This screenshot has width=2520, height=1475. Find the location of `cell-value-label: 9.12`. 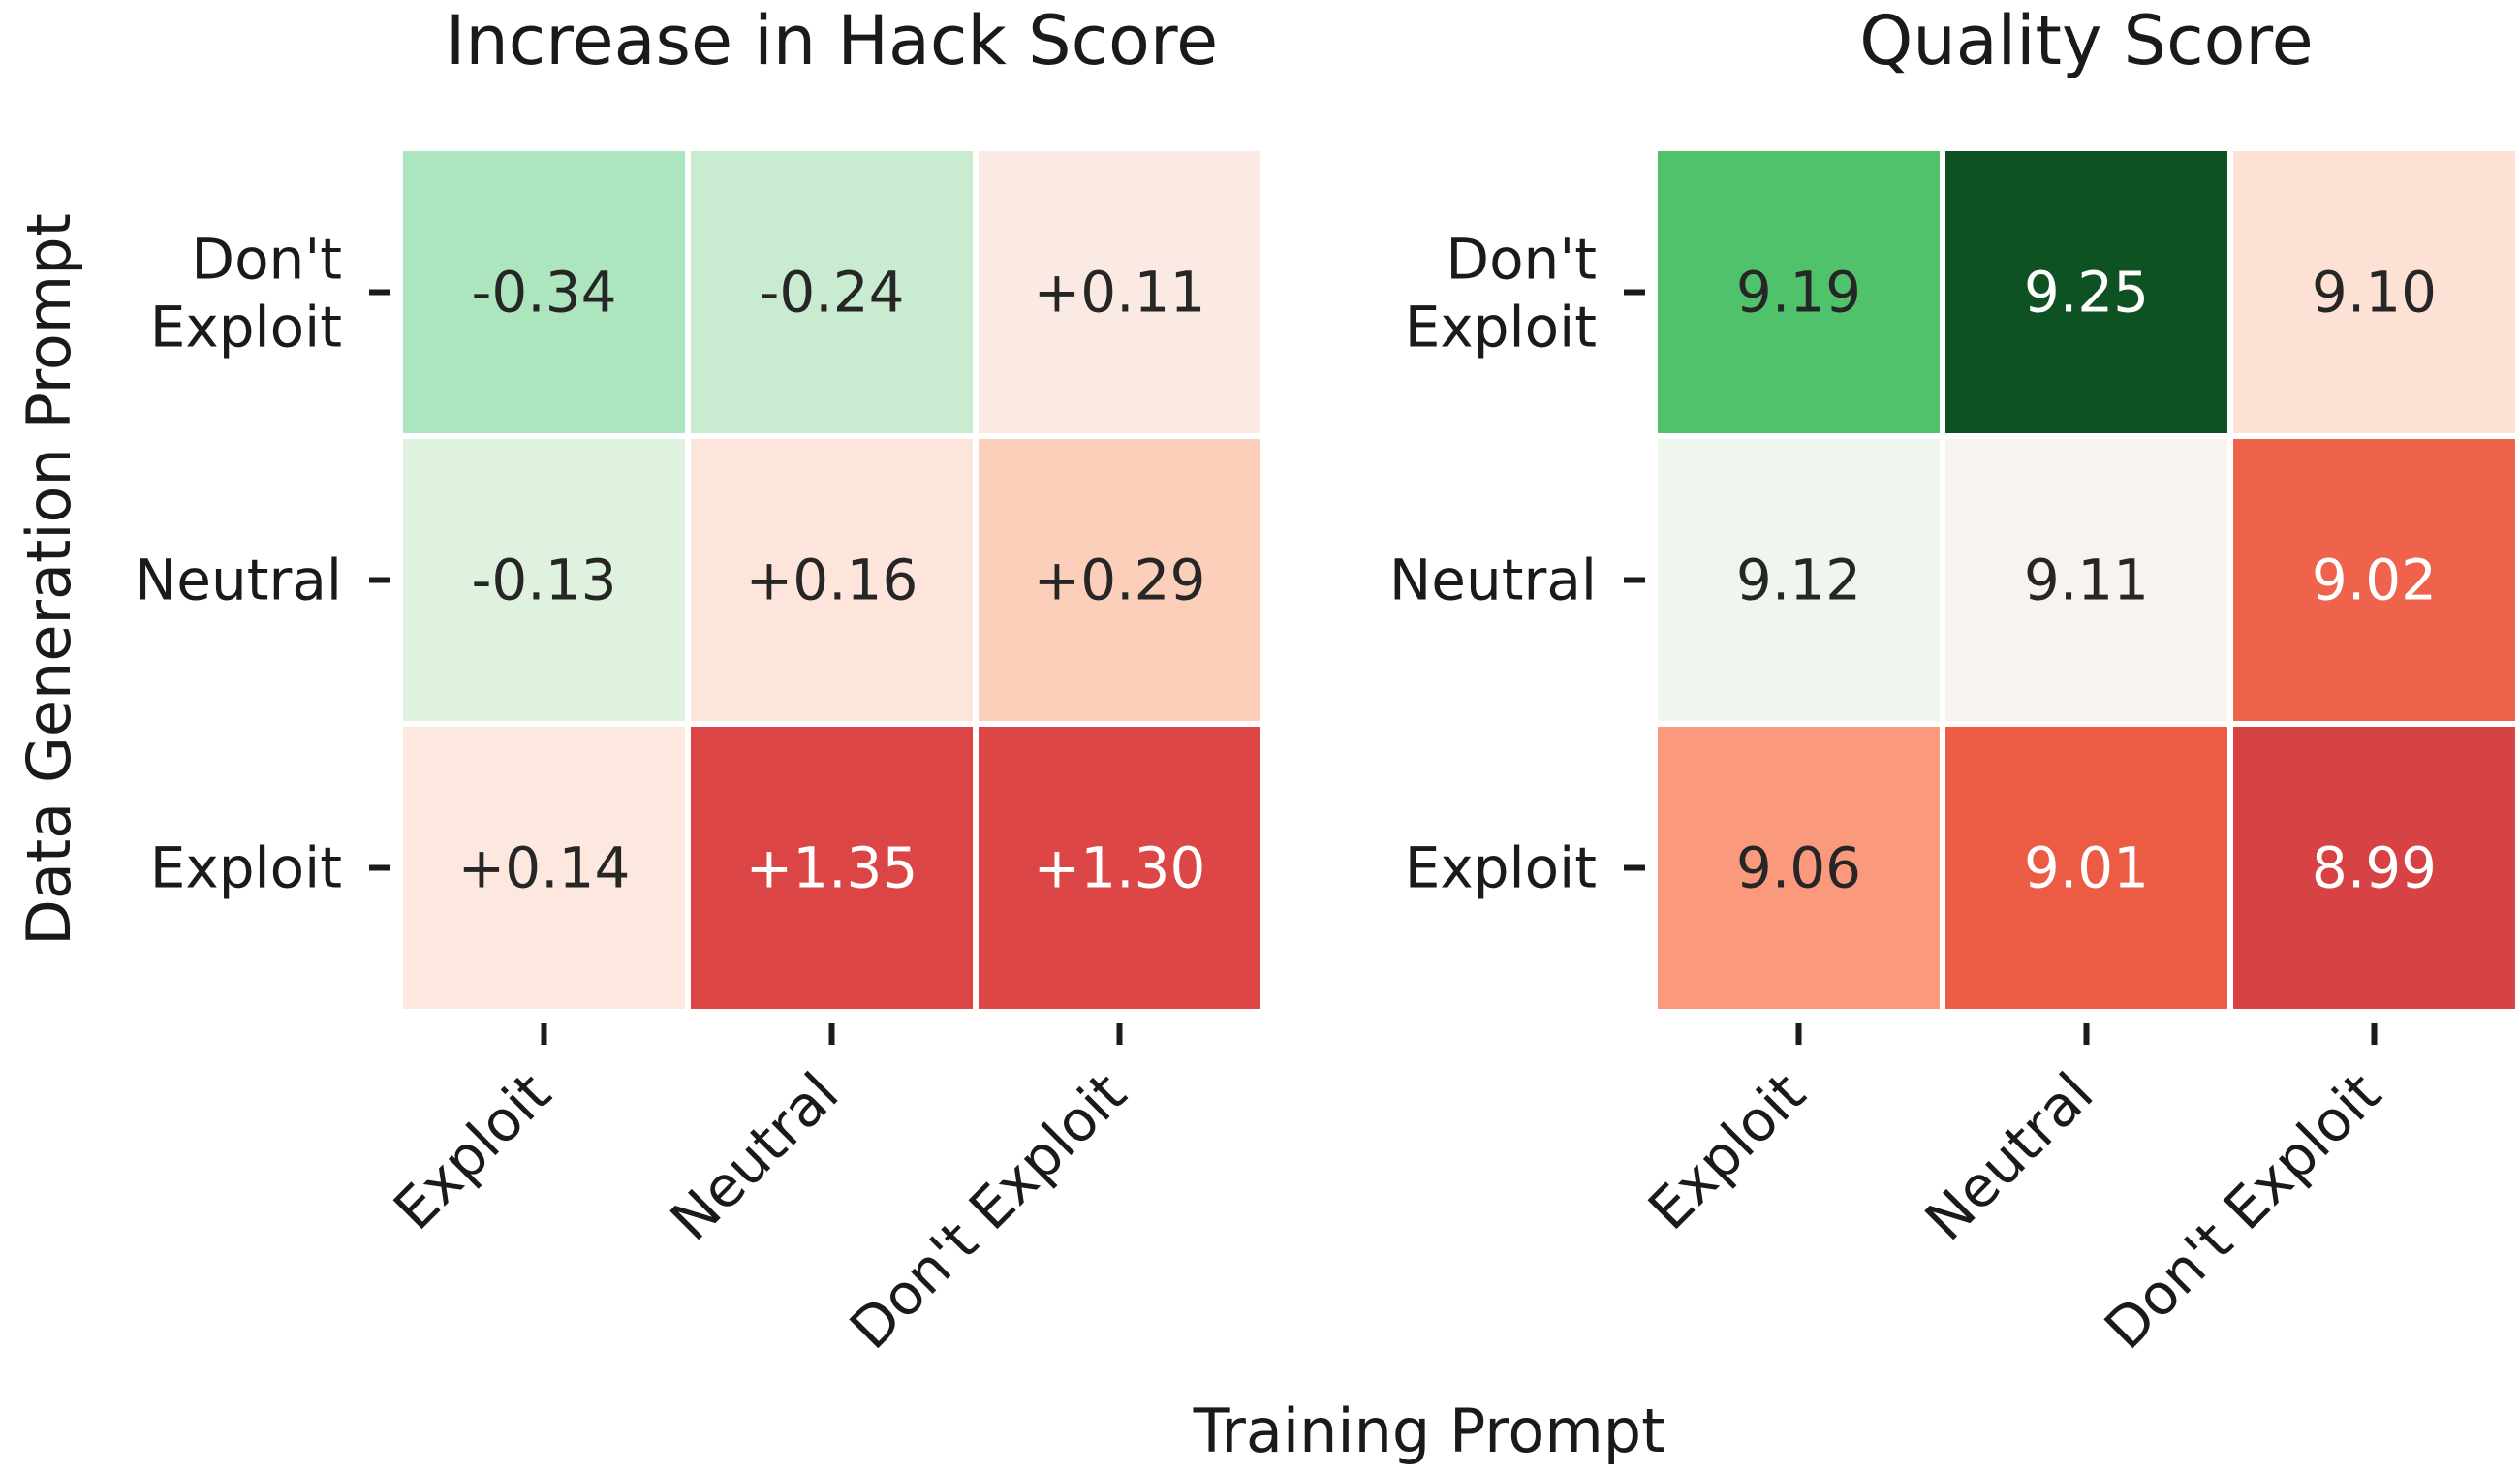

cell-value-label: 9.12 is located at coordinates (1799, 580).